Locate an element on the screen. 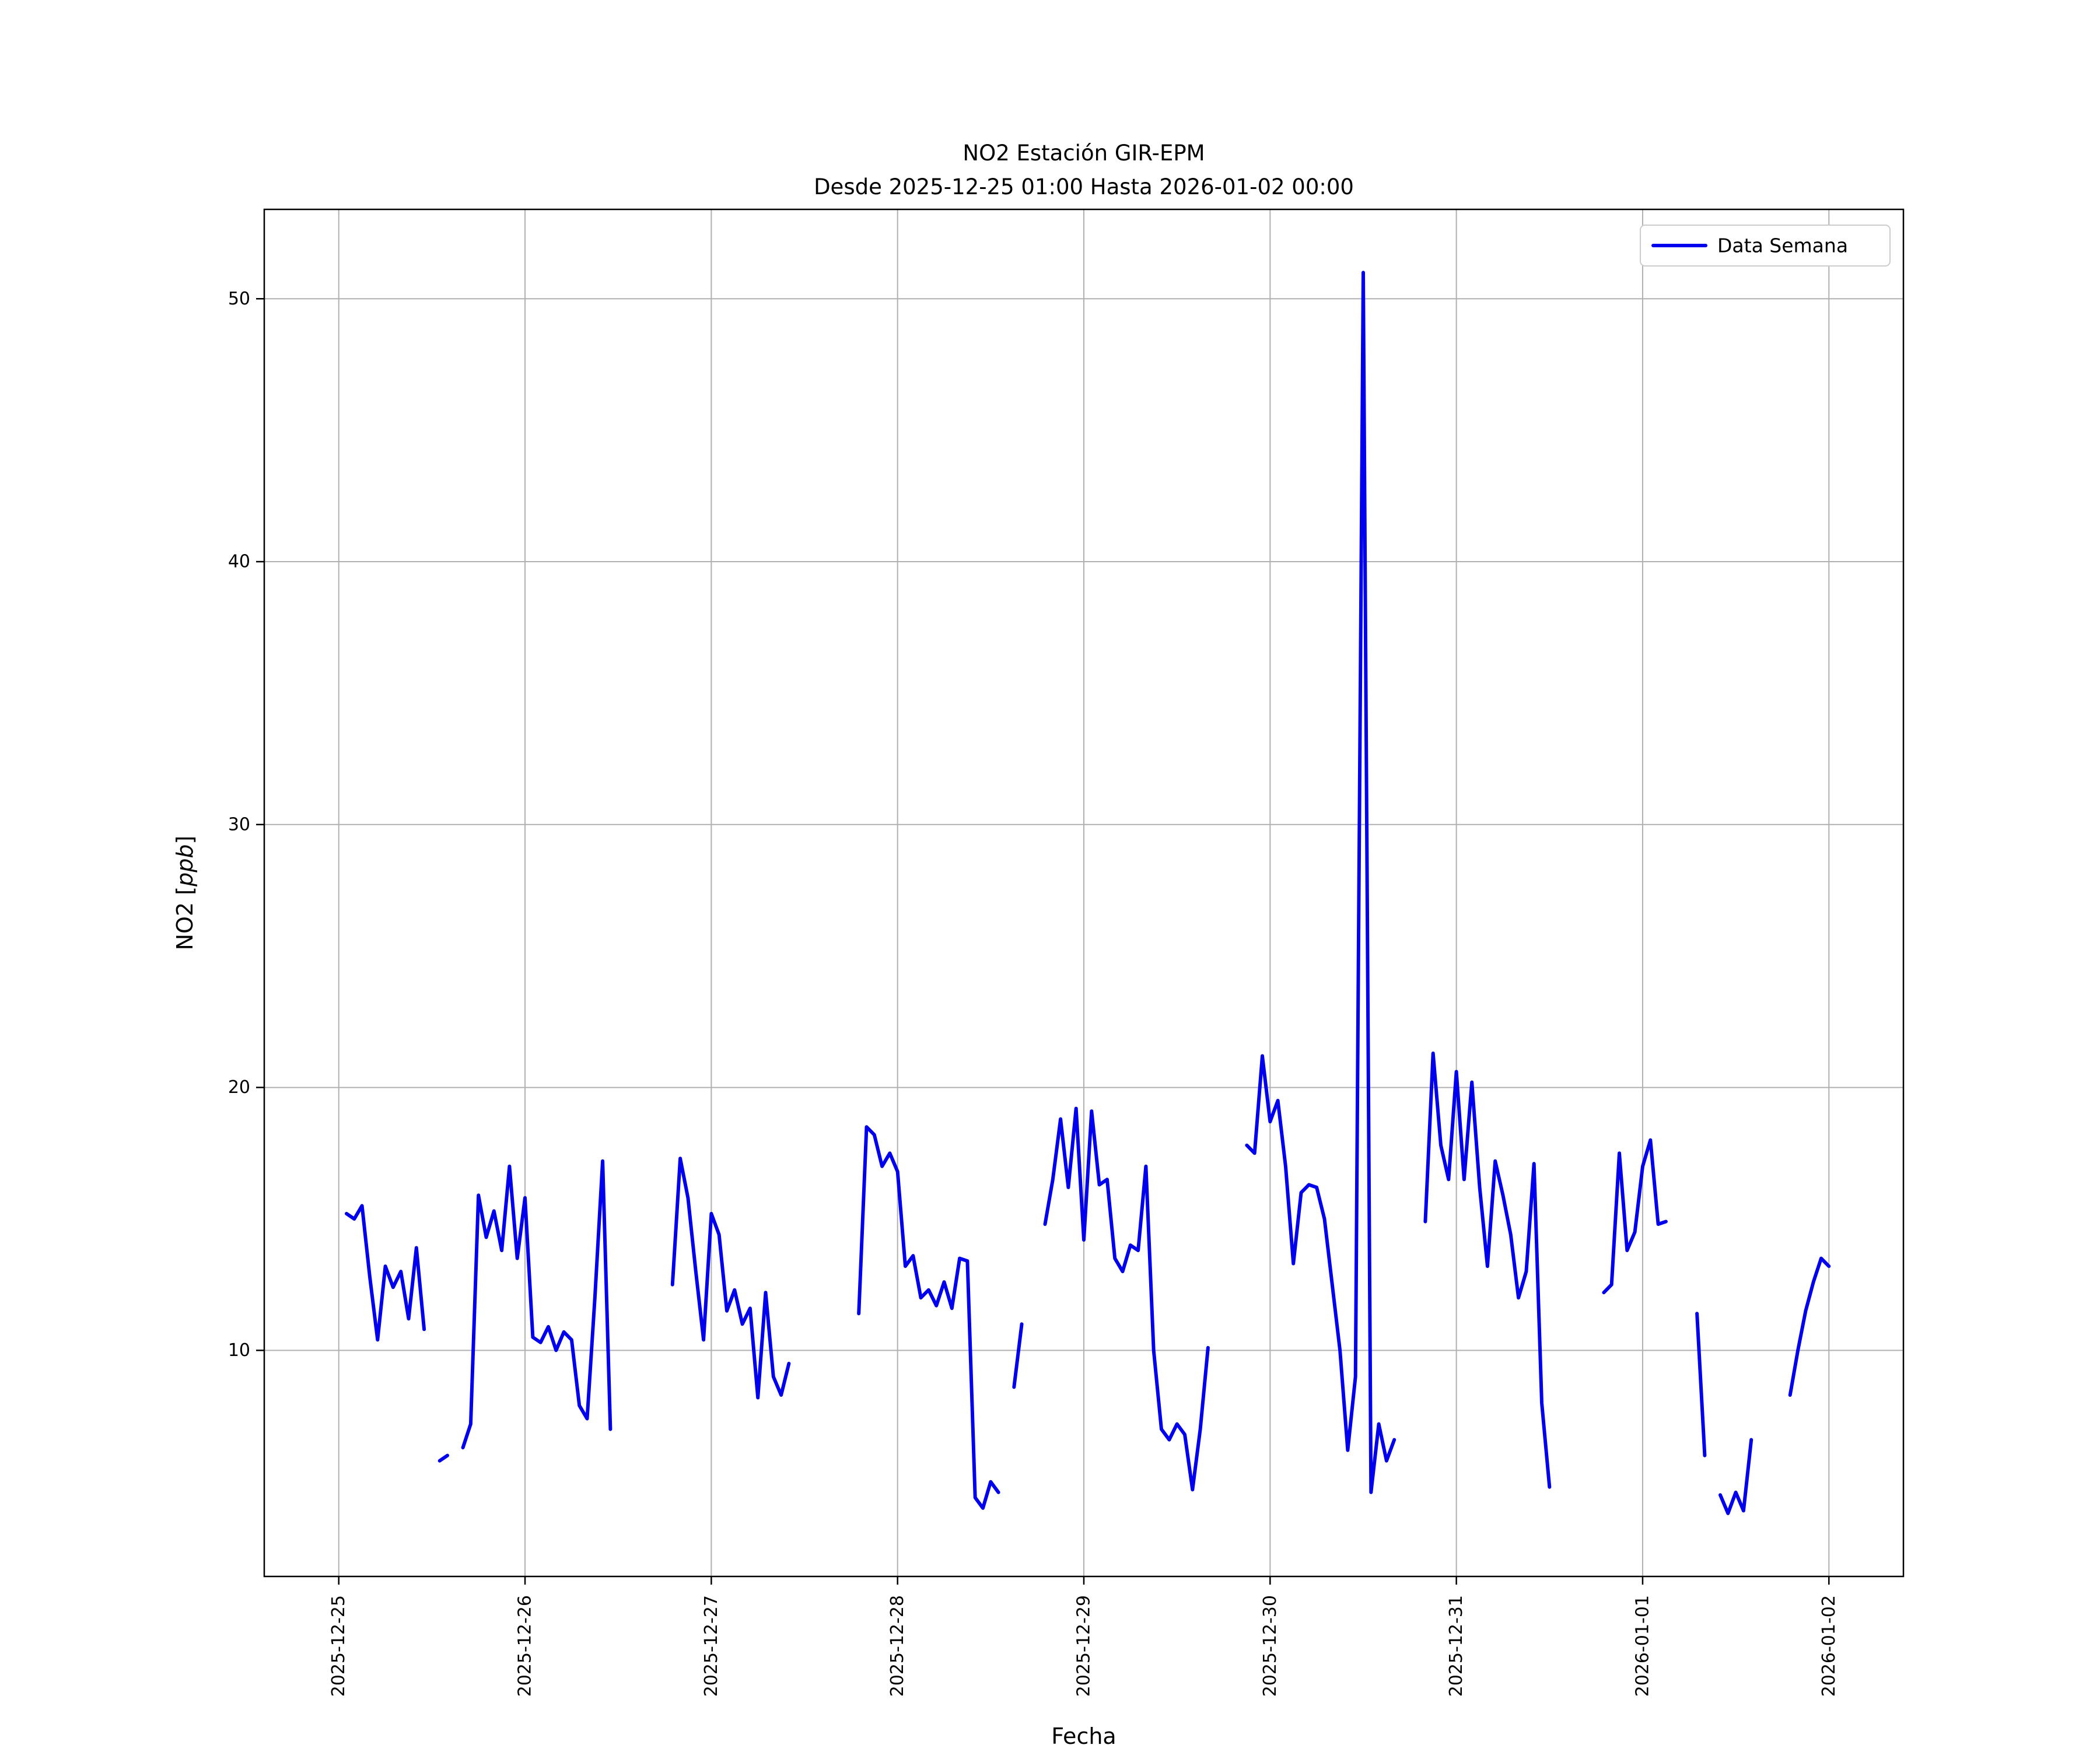  x-tick-label: 2026-01-02 is located at coordinates (1829, 1646).